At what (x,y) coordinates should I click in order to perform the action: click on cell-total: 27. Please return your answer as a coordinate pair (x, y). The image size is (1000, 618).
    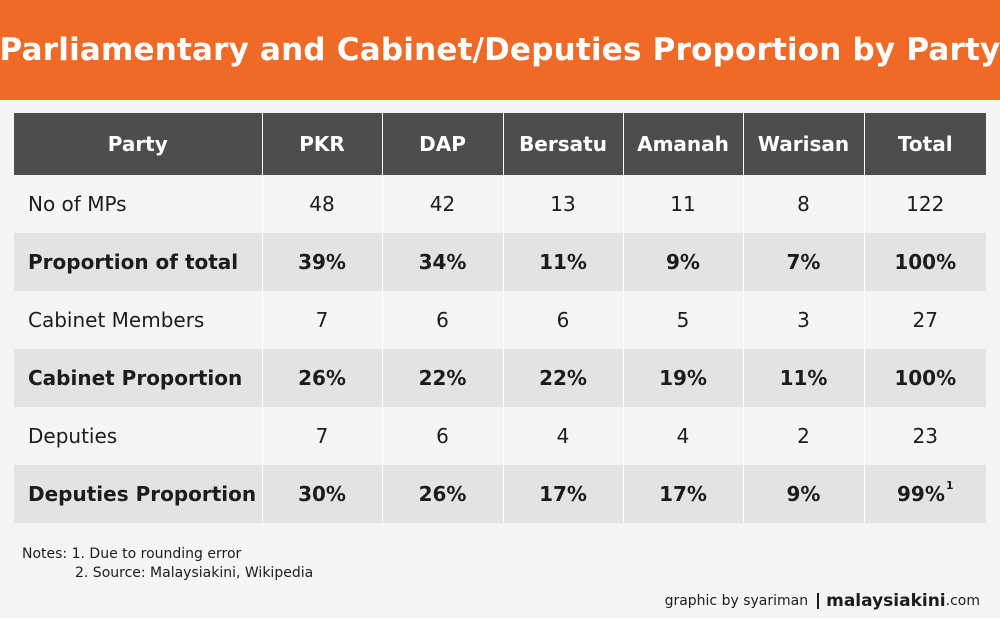
    Looking at the image, I should click on (925, 320).